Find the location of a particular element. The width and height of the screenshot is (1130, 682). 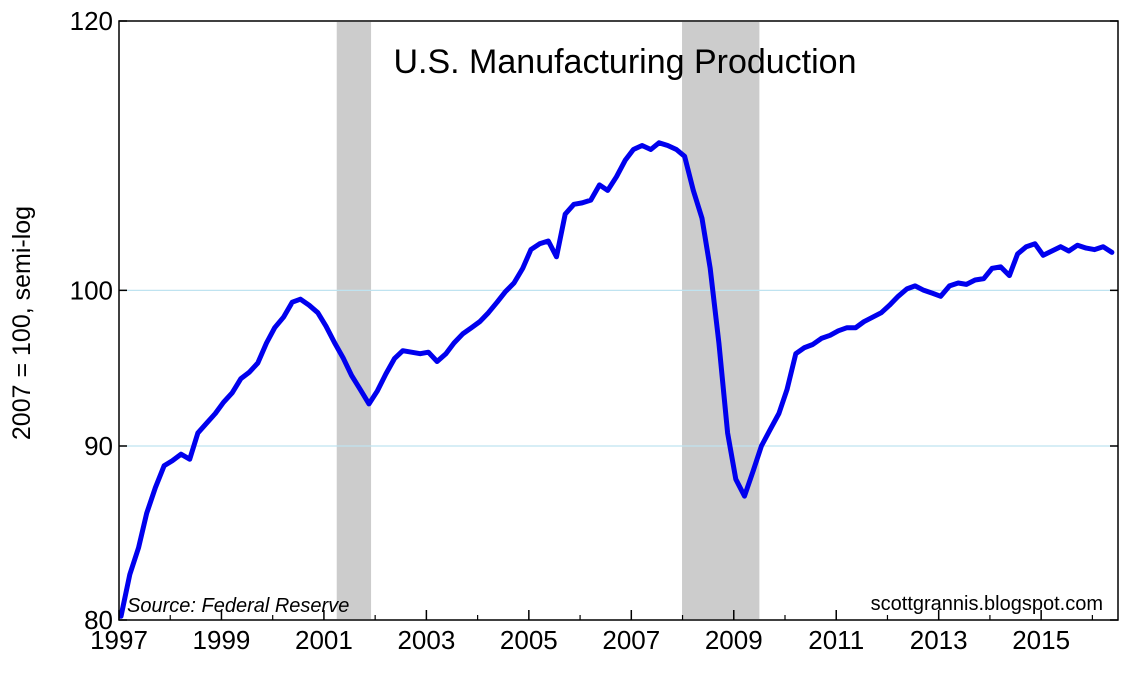

credit-annotation: scottgrannis.blogspot.com is located at coordinates (987, 604).